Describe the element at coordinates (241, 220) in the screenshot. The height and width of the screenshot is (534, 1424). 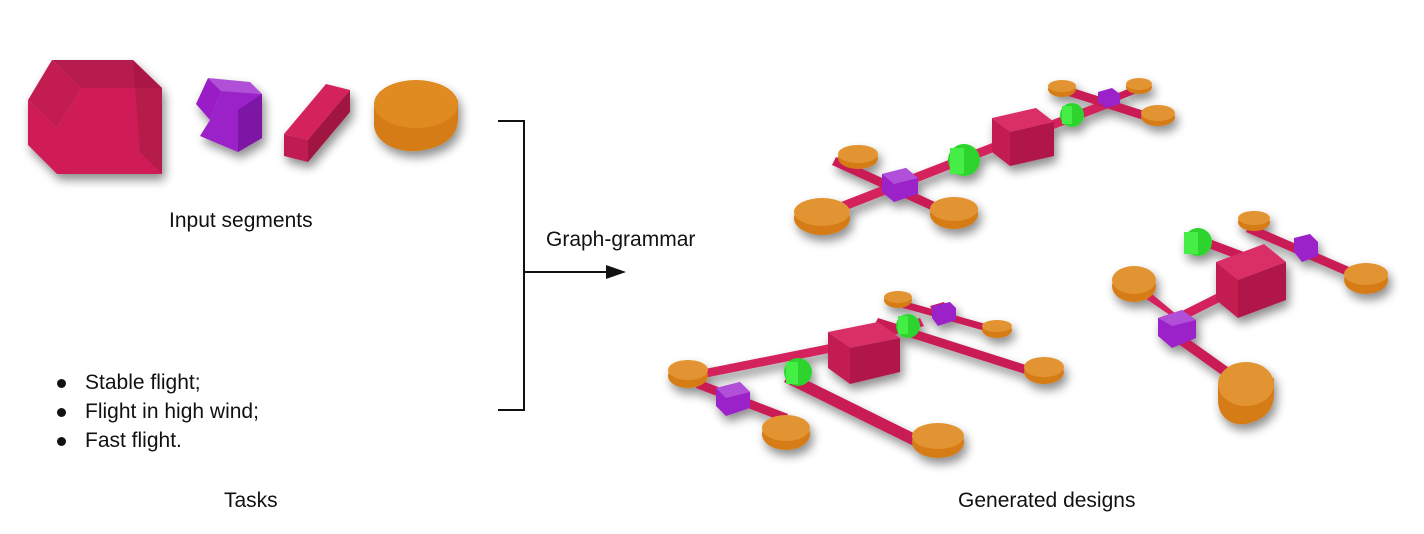
I see `input-segments-label: Input segments` at that location.